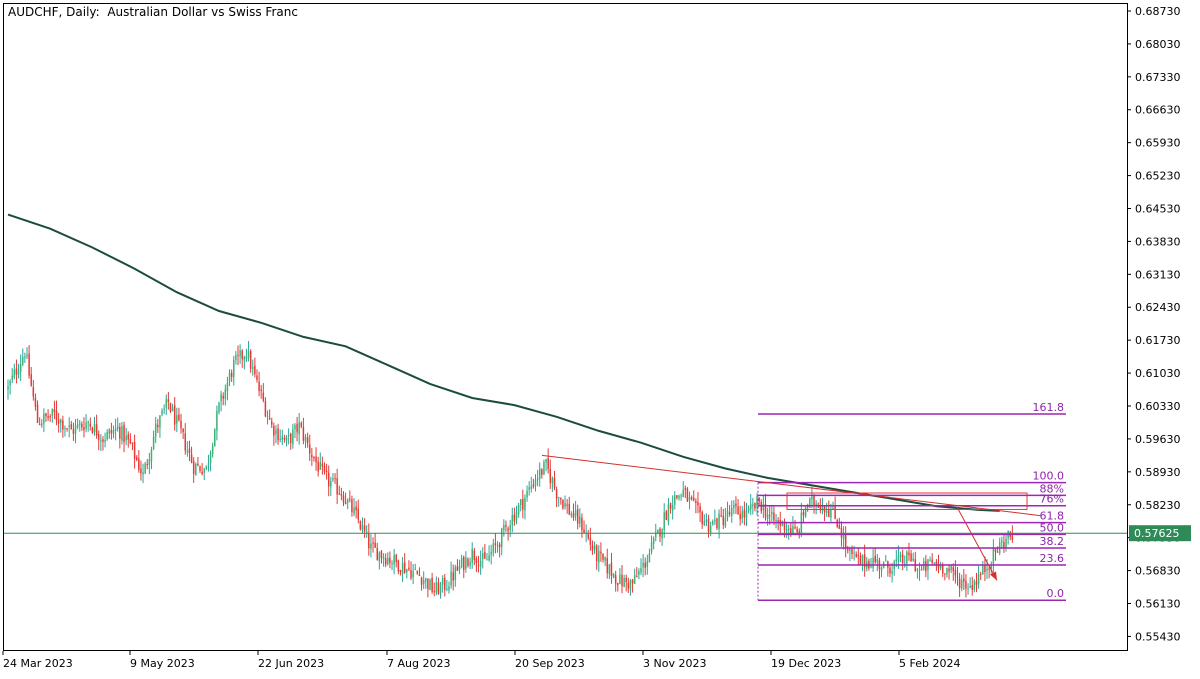 The image size is (1200, 679). I want to click on projection-arrow-line, so click(977, 543).